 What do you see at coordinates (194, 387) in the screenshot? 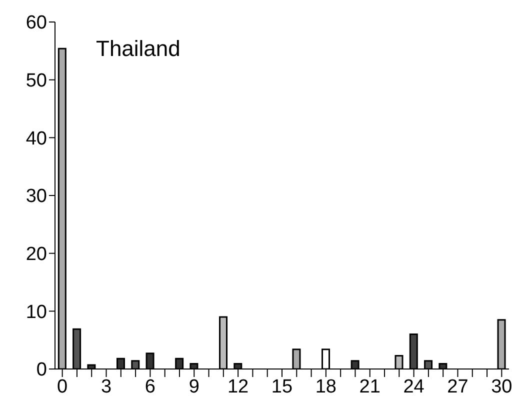
I see `x-tick-label: 9` at bounding box center [194, 387].